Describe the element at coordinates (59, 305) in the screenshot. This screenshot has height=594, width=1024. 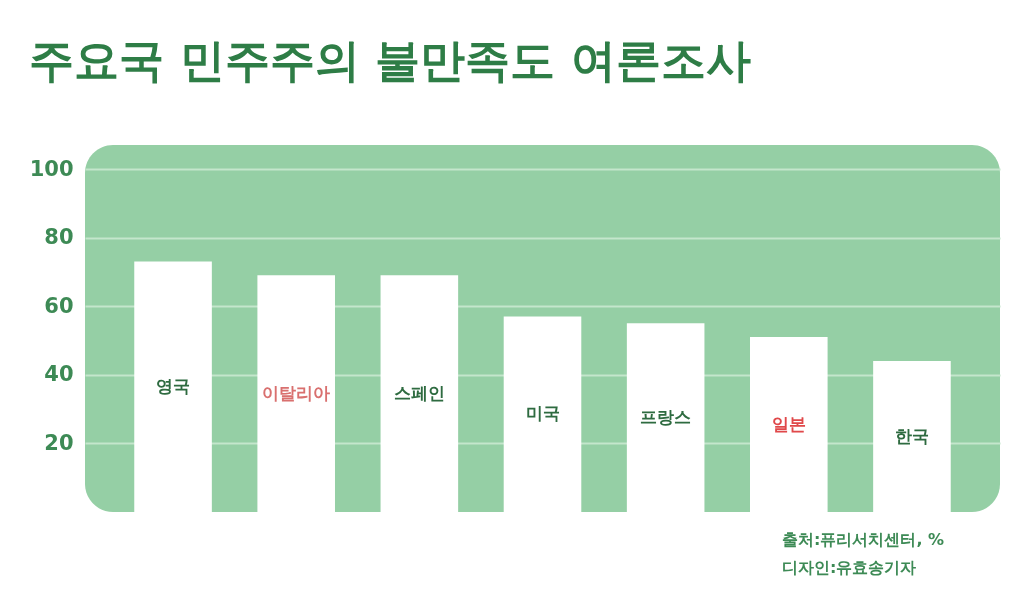
I see `y-tick-label: 60` at that location.